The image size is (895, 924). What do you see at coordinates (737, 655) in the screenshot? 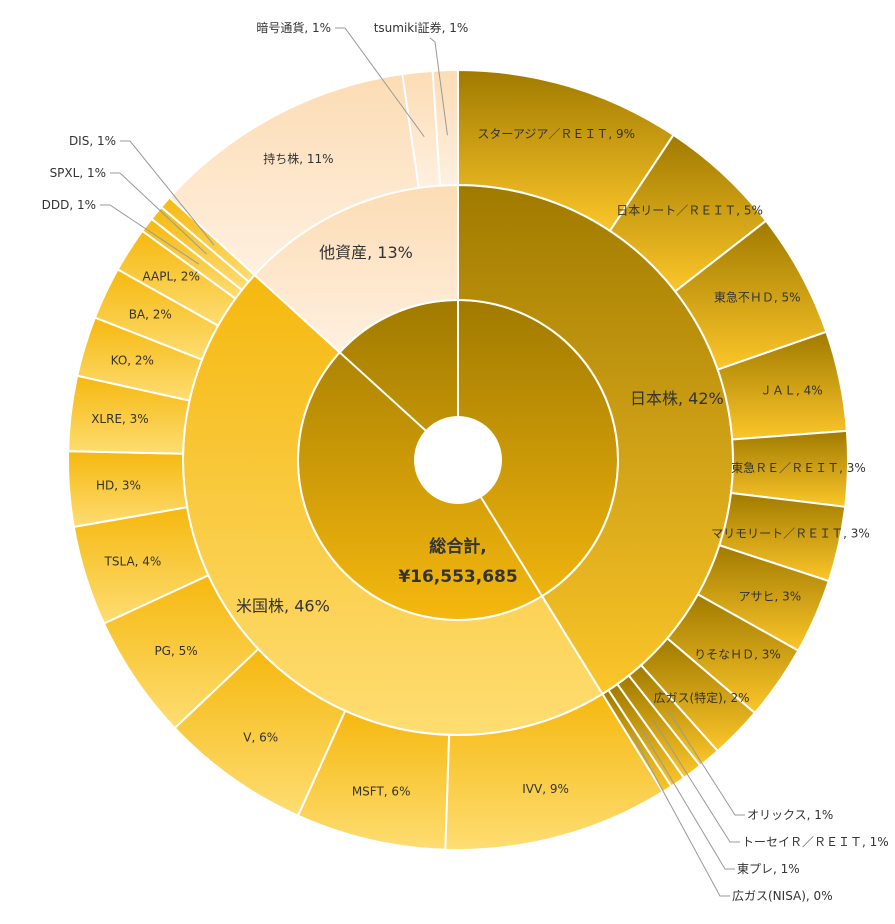
I see `leaf-label-item-7: りそなＨＤ, 3%` at bounding box center [737, 655].